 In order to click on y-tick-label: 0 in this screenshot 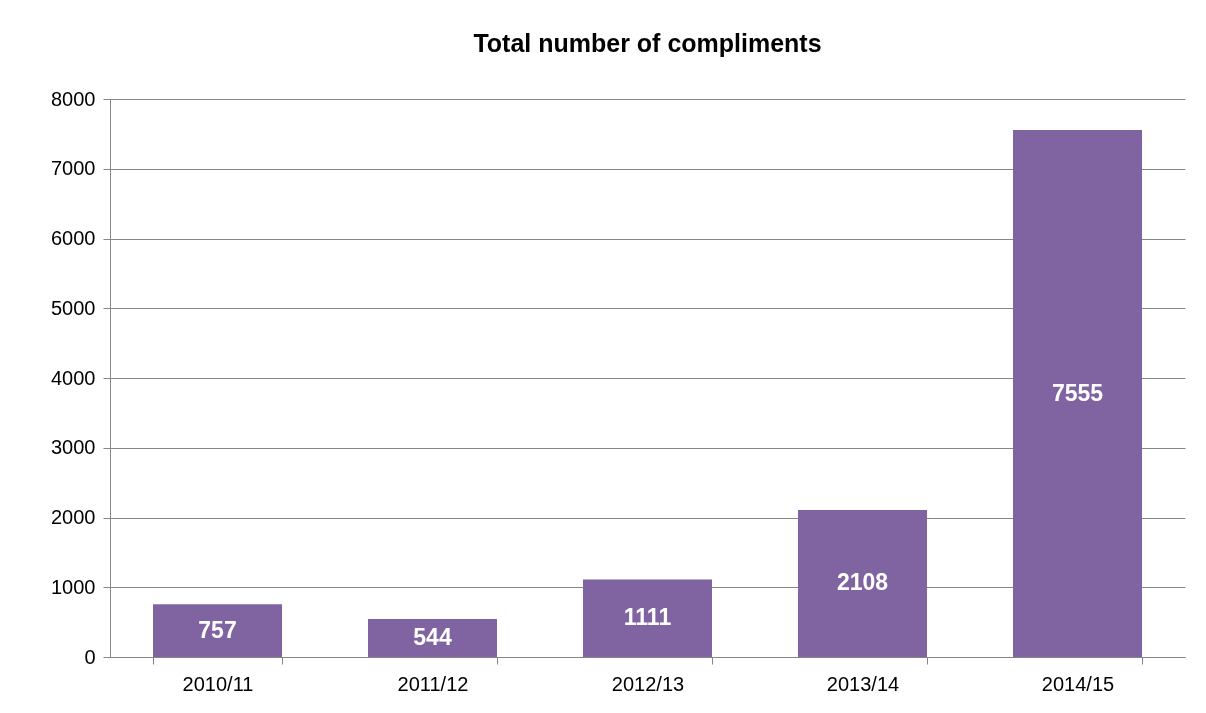, I will do `click(90, 656)`.